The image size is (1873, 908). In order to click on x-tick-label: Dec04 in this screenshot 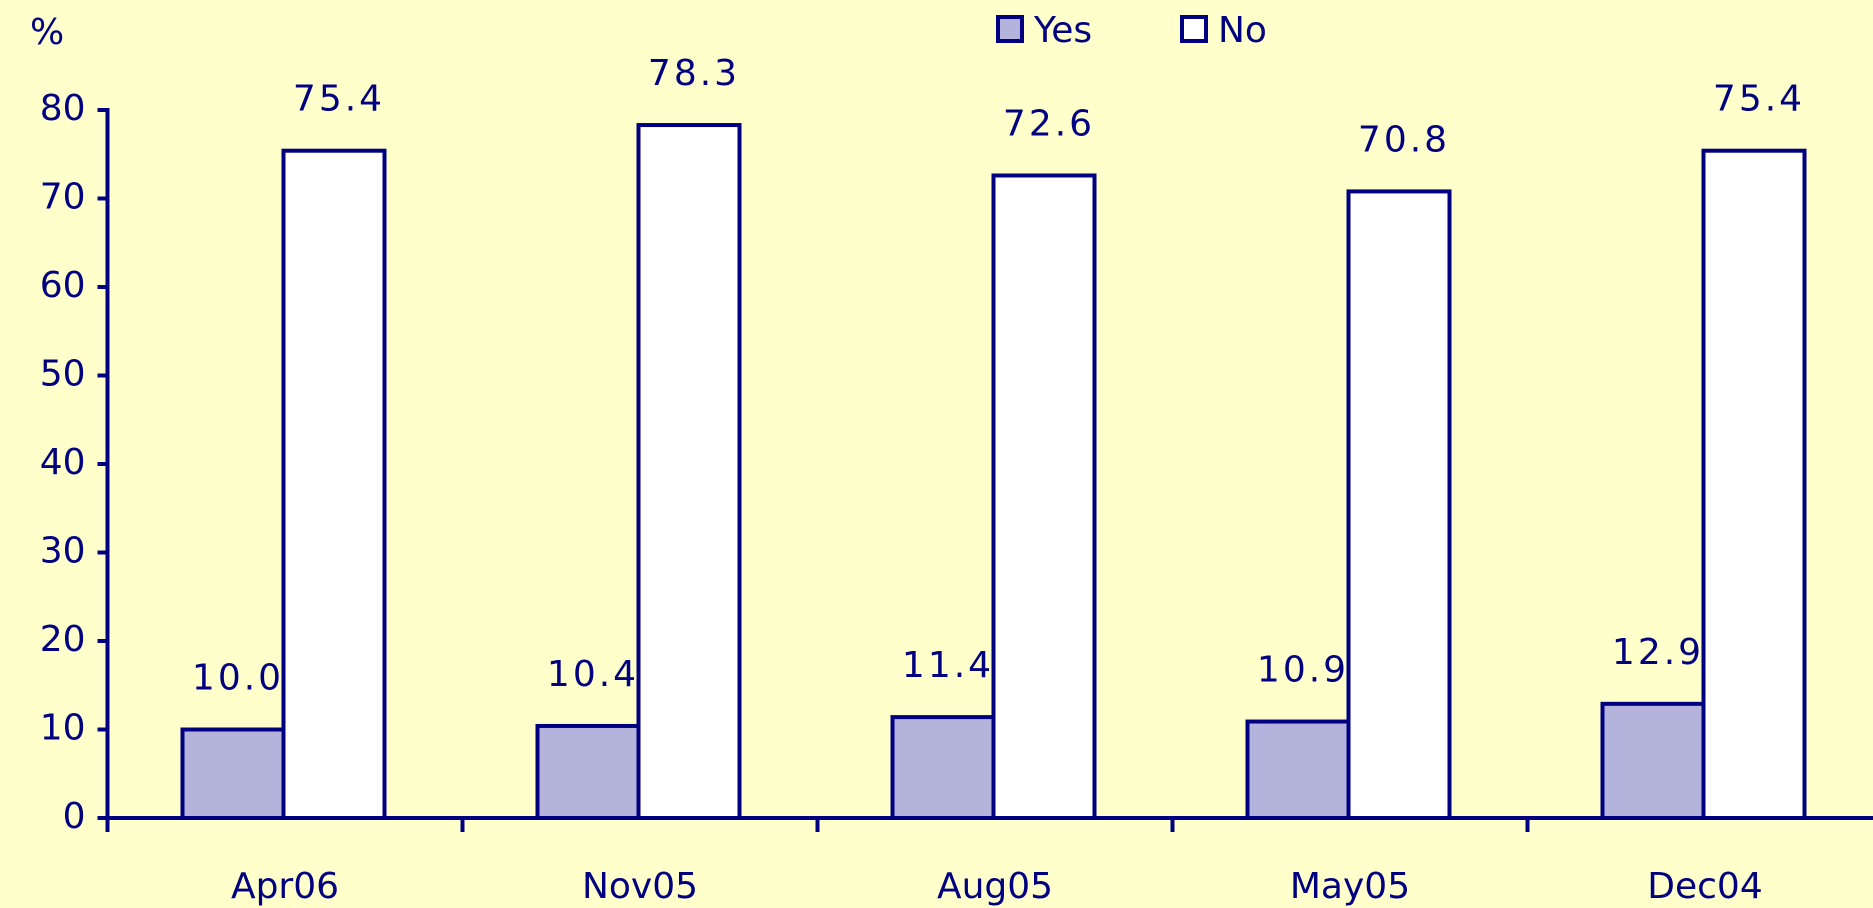, I will do `click(1704, 886)`.